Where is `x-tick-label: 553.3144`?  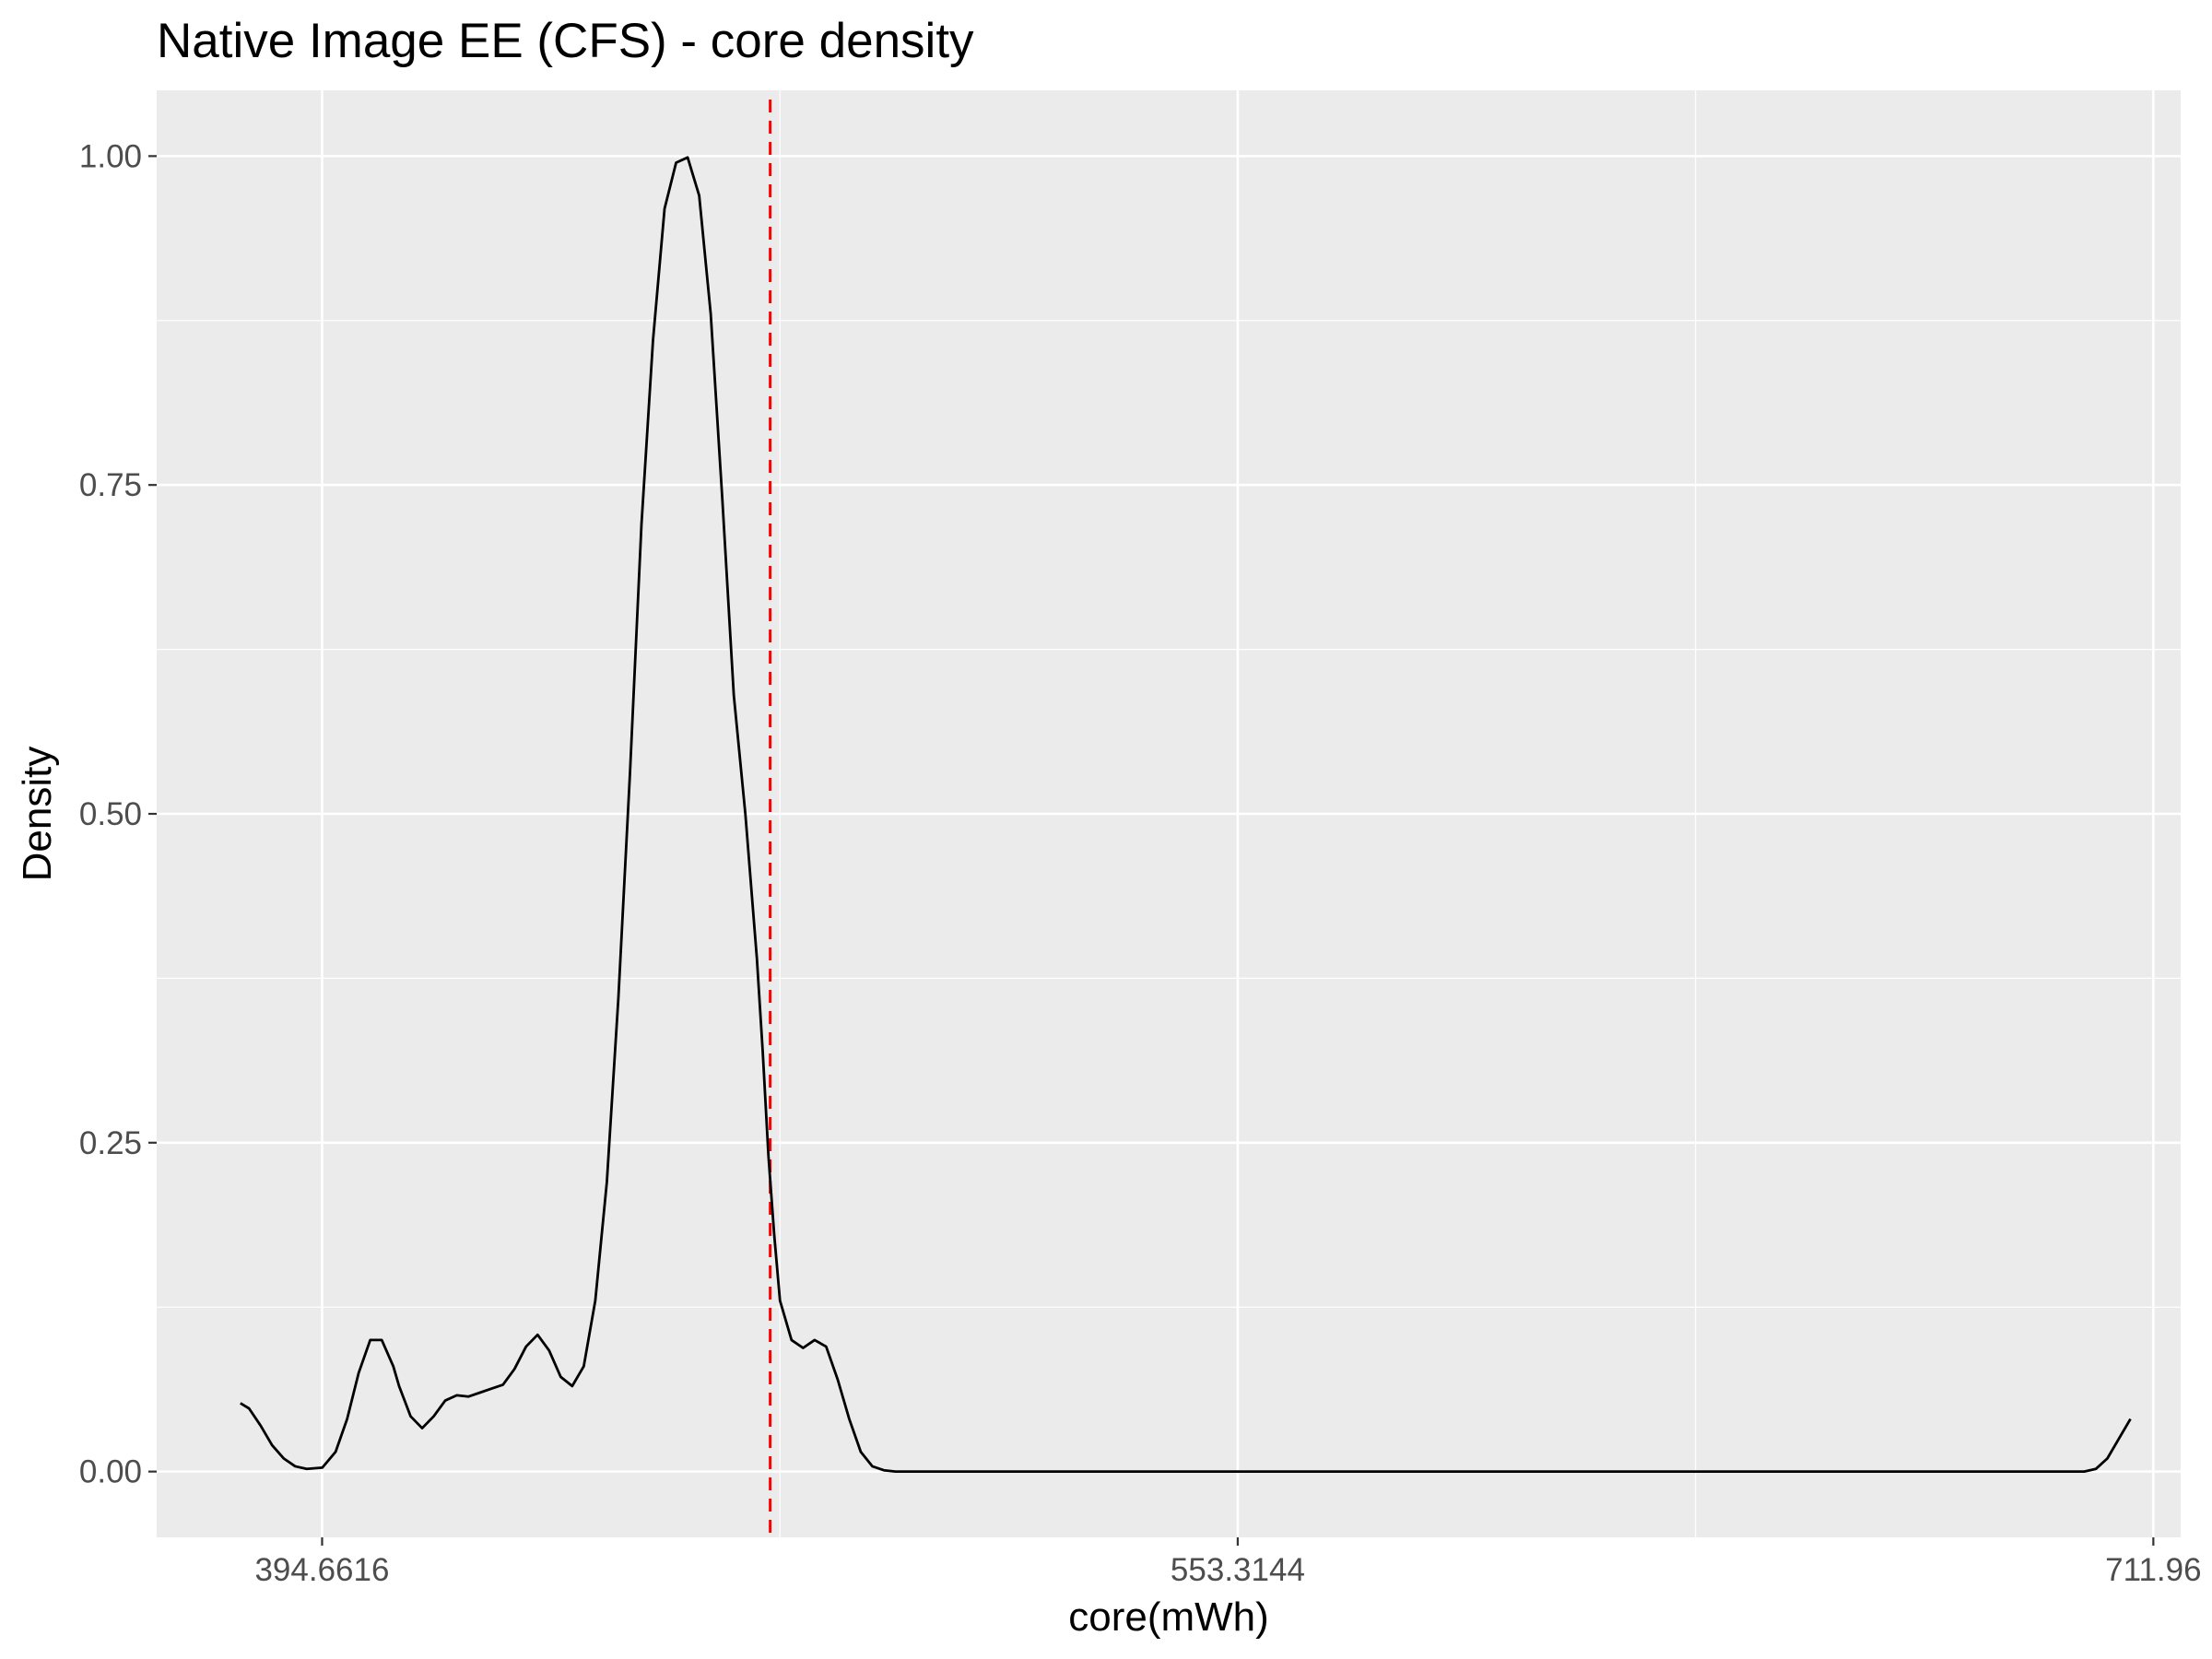
x-tick-label: 553.3144 is located at coordinates (1238, 1570).